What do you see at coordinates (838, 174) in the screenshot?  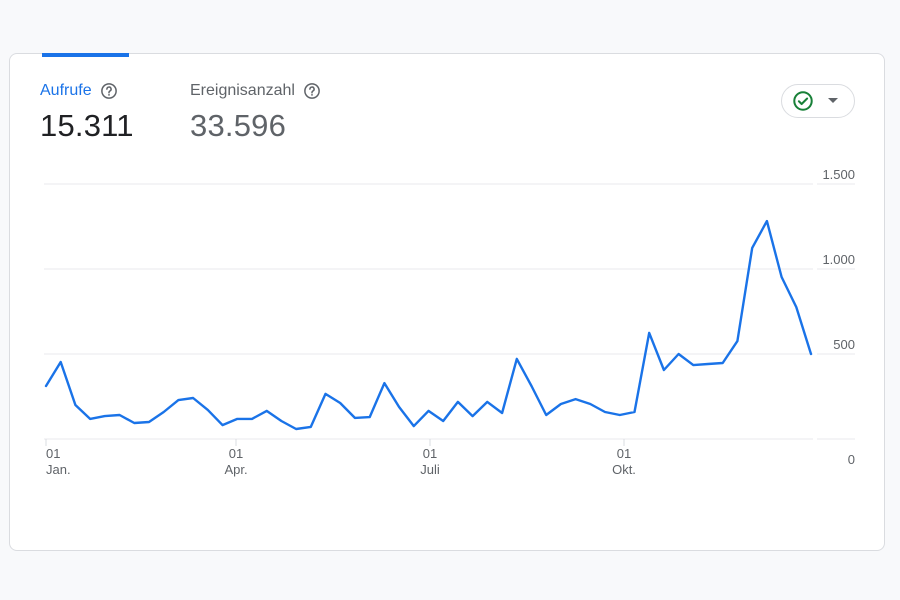 I see `y-tick-label: 1.500` at bounding box center [838, 174].